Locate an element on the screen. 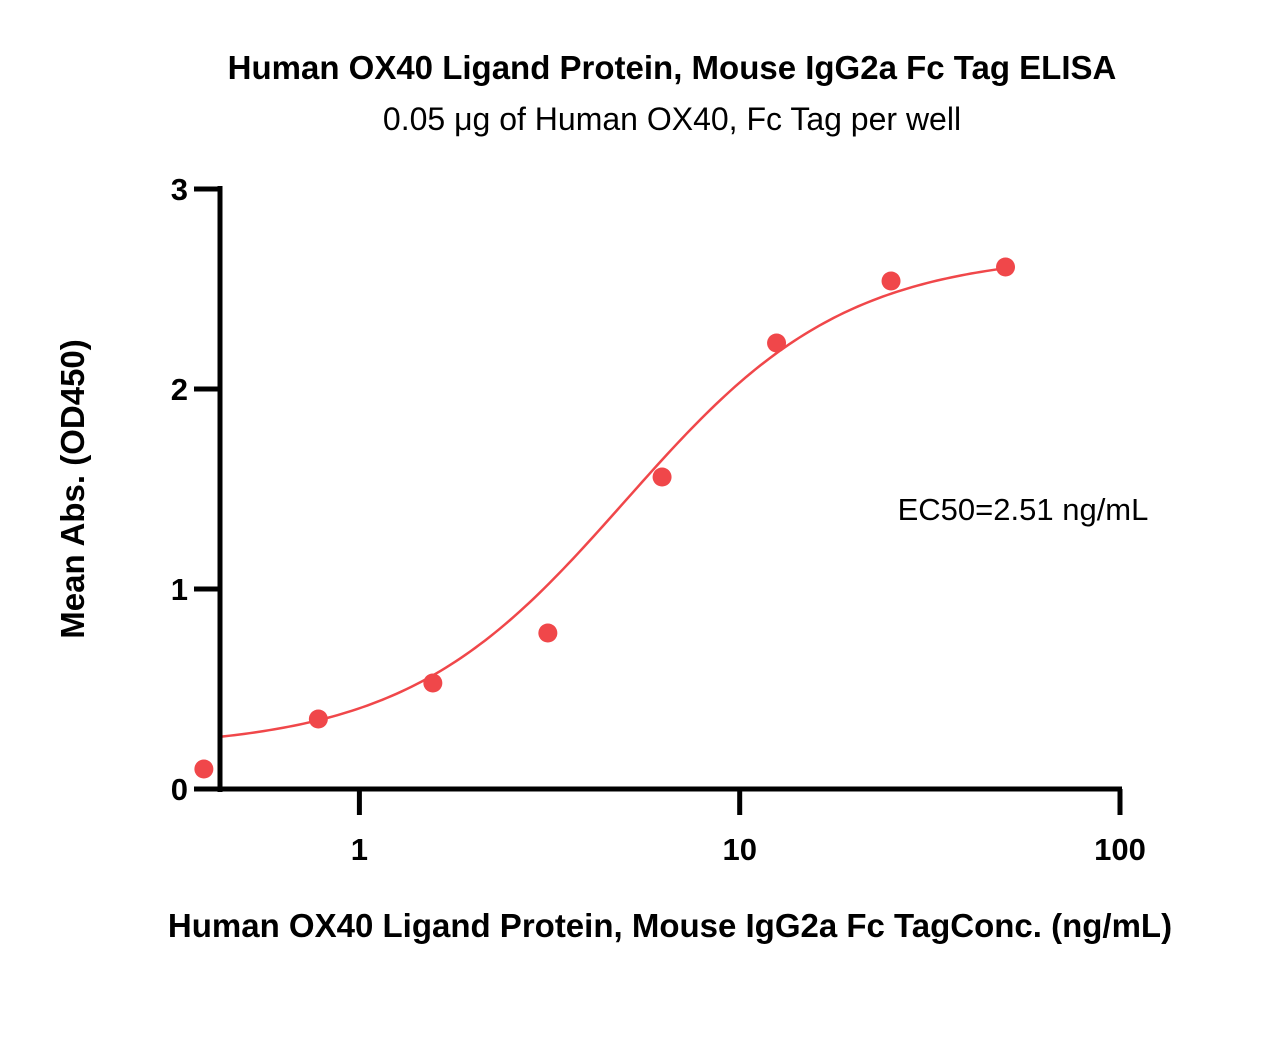  y-ticks-group: 0 1 2 3 is located at coordinates (195, 489).